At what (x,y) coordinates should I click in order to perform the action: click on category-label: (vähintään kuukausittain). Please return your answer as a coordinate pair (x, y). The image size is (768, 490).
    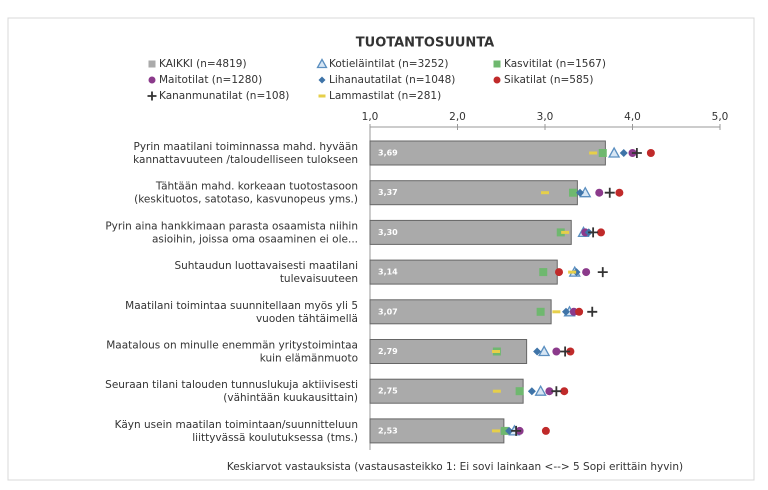
    Looking at the image, I should click on (290, 398).